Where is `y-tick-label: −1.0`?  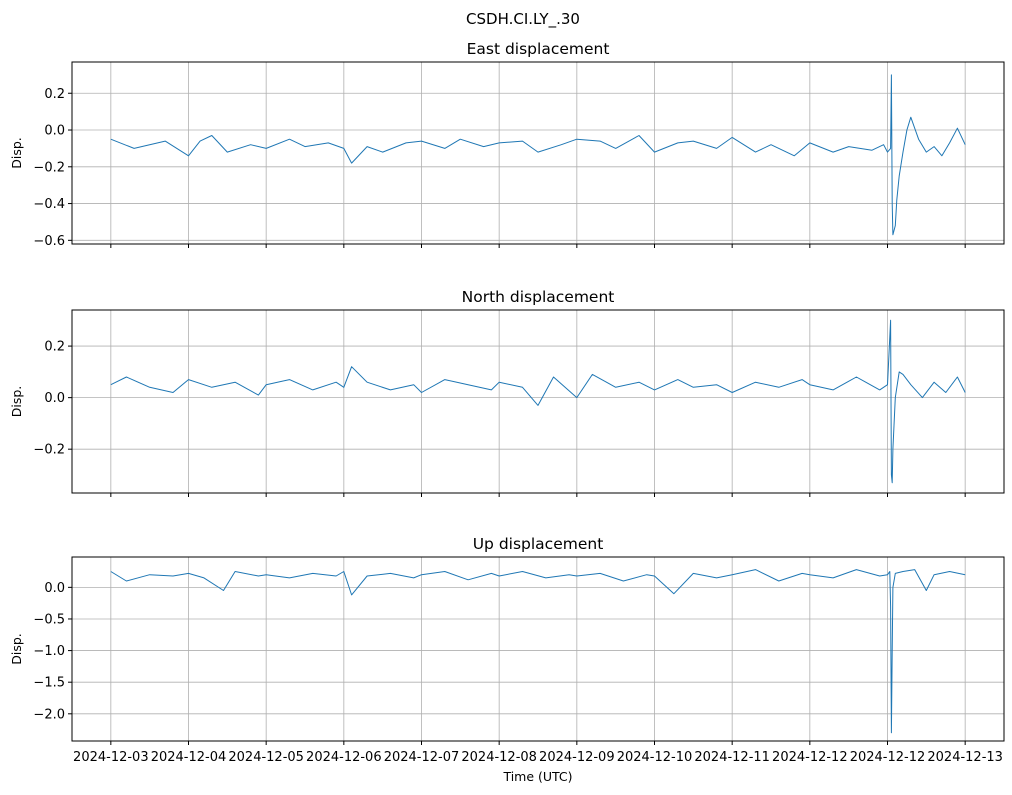
y-tick-label: −1.0 is located at coordinates (49, 651).